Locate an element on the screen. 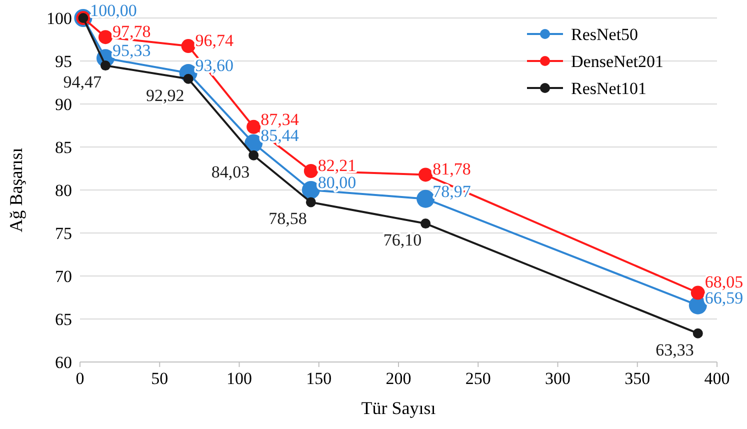 The height and width of the screenshot is (429, 747). x-tick-label: 250 is located at coordinates (478, 378).